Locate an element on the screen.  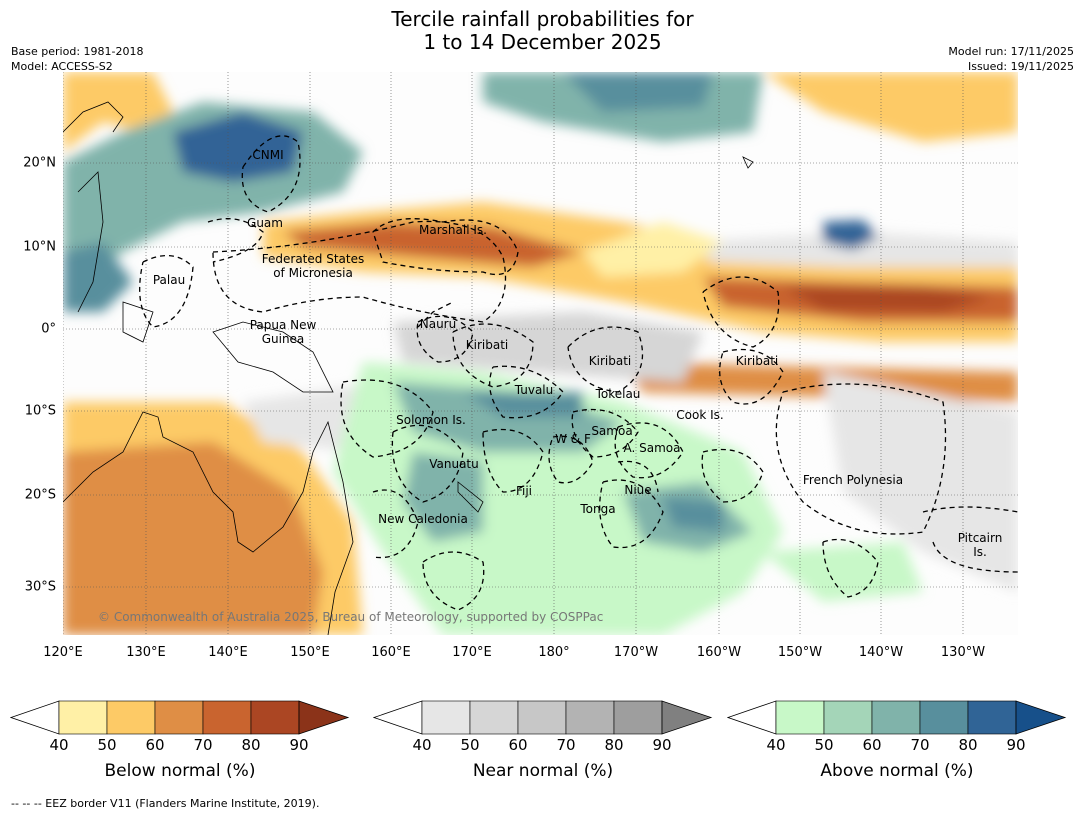
x-axis-tick-label: 140°E is located at coordinates (228, 652).